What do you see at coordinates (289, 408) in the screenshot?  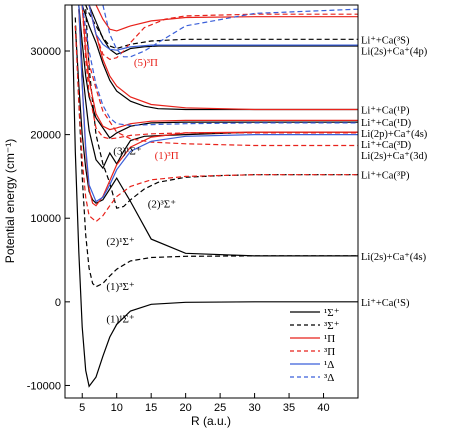 I see `x-tick-label: 35` at bounding box center [289, 408].